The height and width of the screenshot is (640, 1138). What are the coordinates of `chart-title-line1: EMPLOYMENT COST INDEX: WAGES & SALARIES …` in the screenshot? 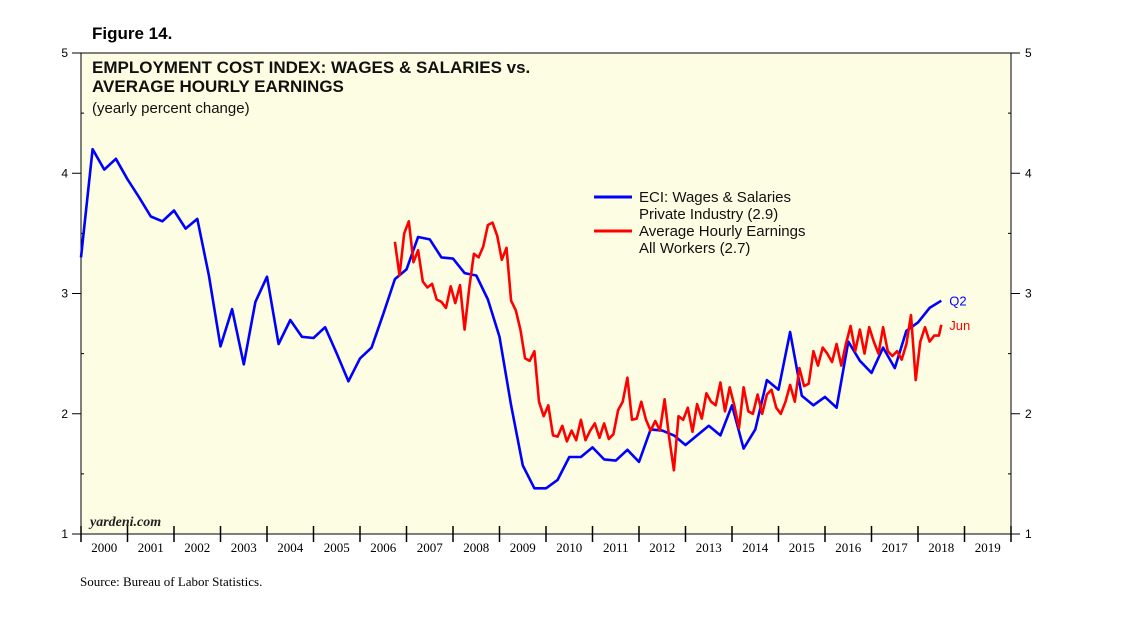 It's located at (311, 67).